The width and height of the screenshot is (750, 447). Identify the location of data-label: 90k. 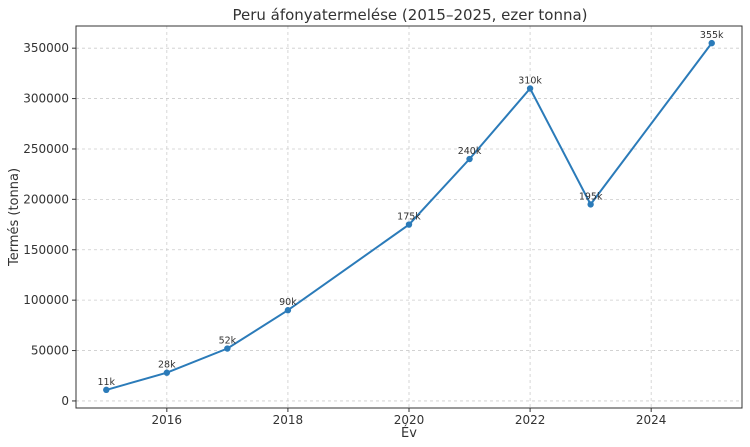
(288, 302).